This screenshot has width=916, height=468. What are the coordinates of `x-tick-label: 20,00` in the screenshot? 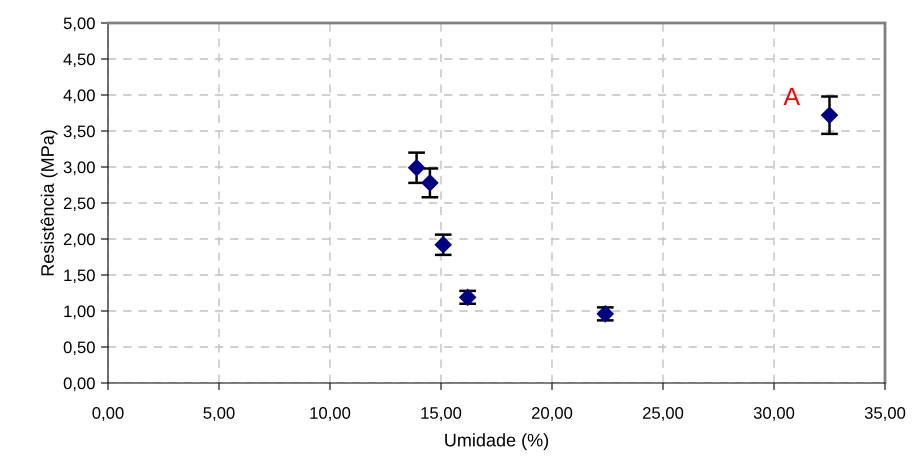 It's located at (552, 414).